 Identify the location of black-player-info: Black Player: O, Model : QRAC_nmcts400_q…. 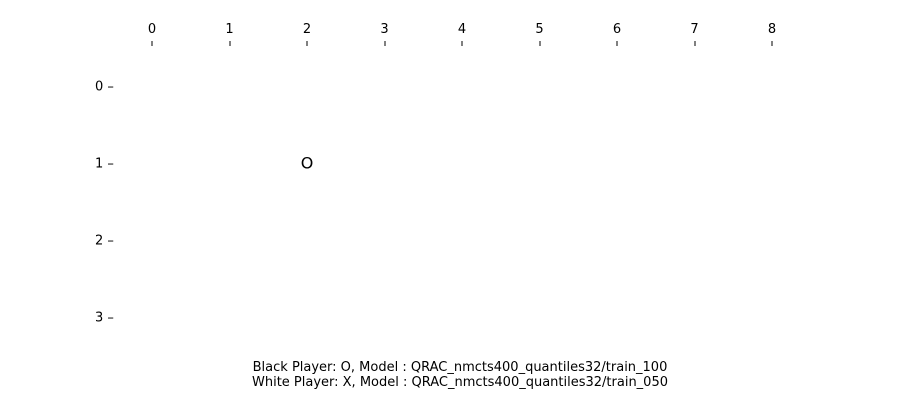
(460, 367).